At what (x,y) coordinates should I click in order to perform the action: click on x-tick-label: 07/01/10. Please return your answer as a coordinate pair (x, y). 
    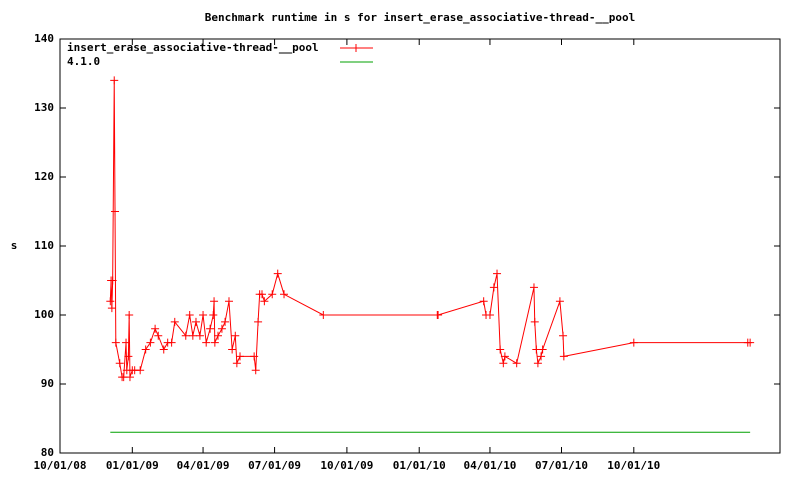
    Looking at the image, I should click on (561, 465).